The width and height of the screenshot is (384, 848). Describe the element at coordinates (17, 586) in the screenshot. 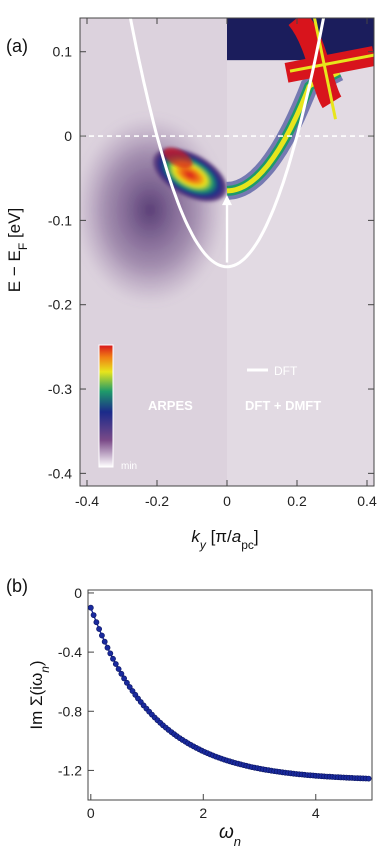

I see `panel-b-label: (b)` at that location.